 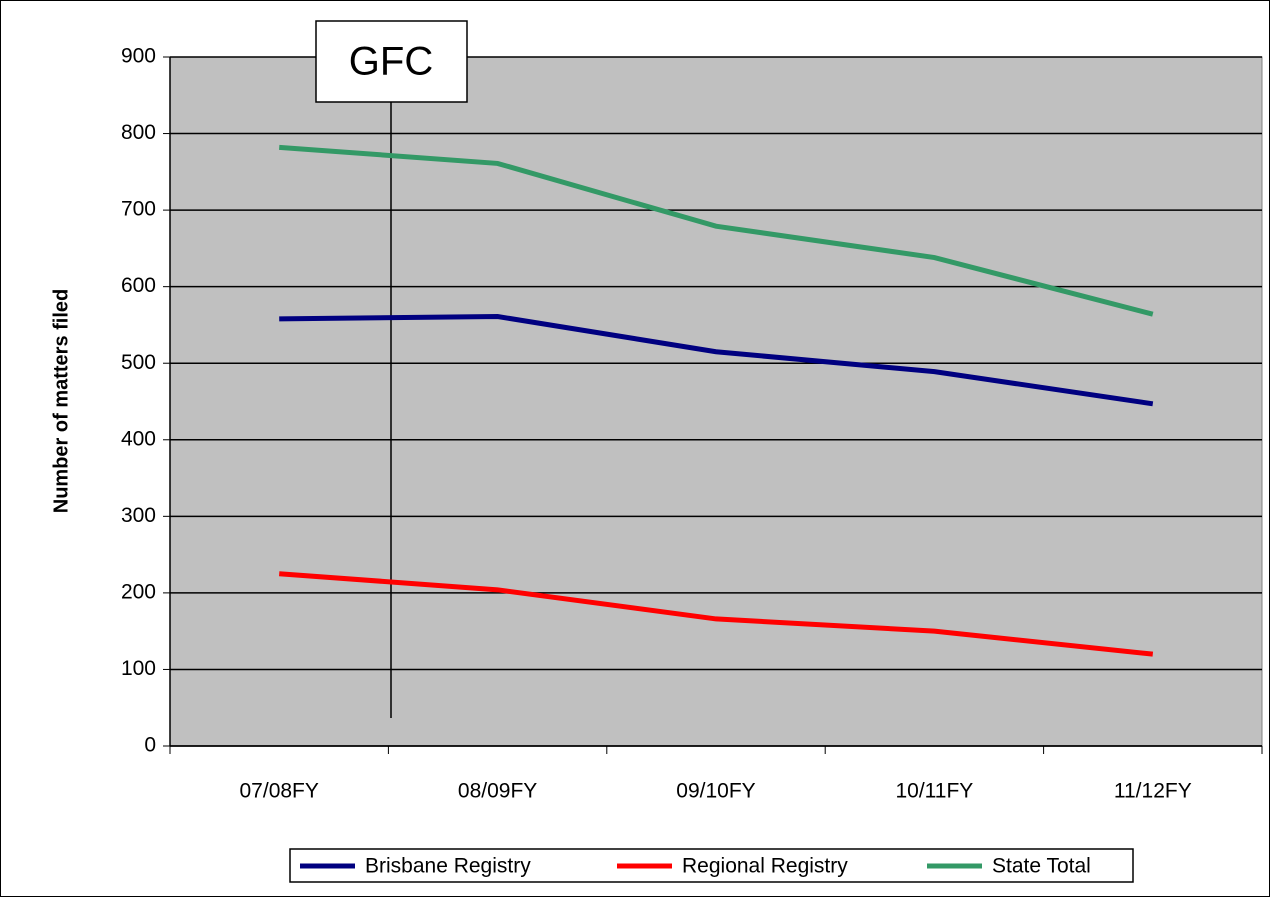 I want to click on y-tick-label: 400, so click(x=138, y=438).